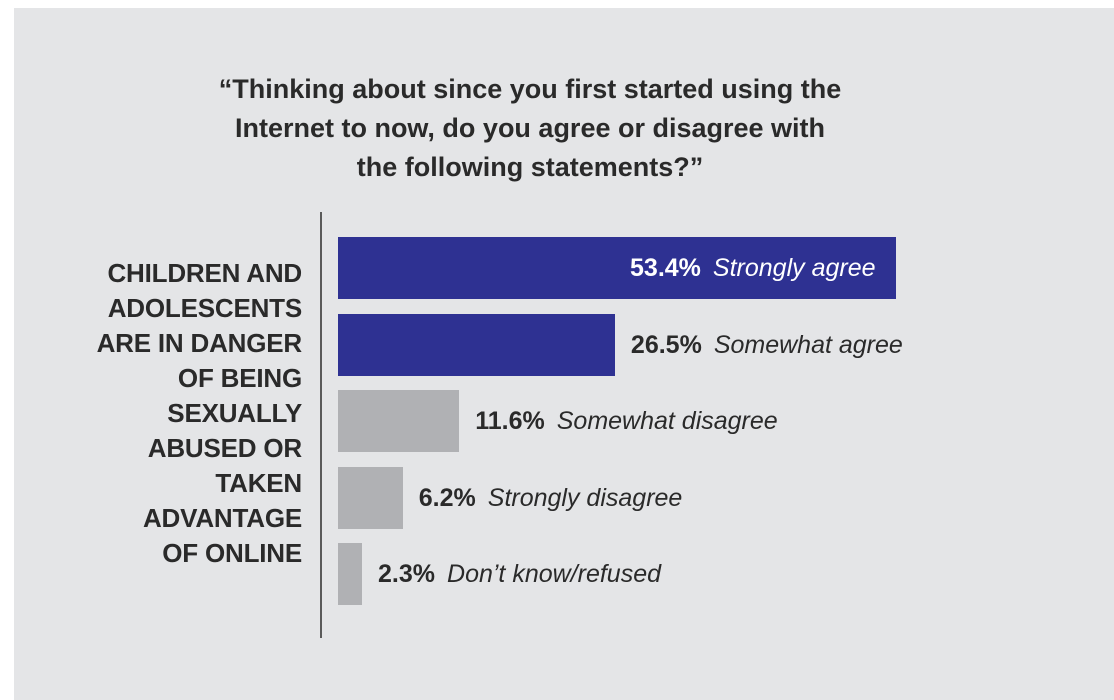 This screenshot has height=700, width=1114. I want to click on bar-value-label: 26.5%, so click(666, 345).